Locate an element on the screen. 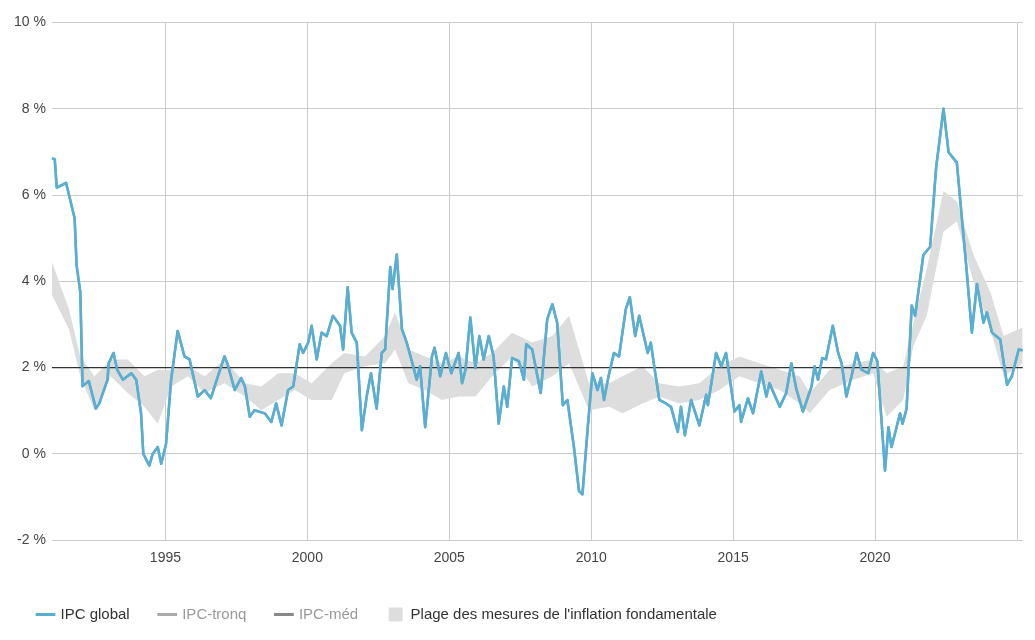 This screenshot has height=640, width=1035. y-tick-label: 2 % is located at coordinates (33, 366).